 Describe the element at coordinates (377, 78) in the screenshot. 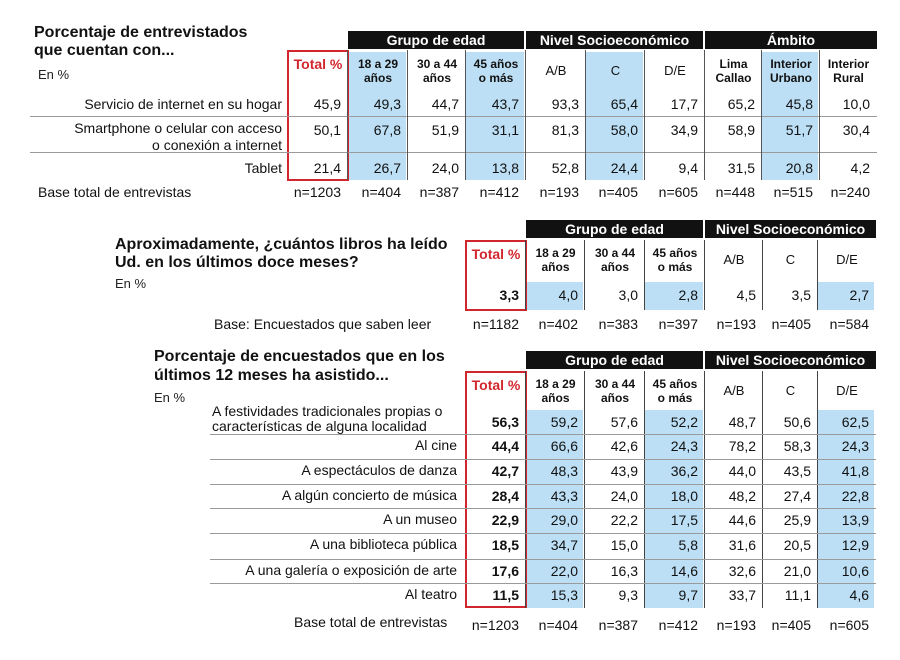

I see `table1-col-header-line: años` at that location.